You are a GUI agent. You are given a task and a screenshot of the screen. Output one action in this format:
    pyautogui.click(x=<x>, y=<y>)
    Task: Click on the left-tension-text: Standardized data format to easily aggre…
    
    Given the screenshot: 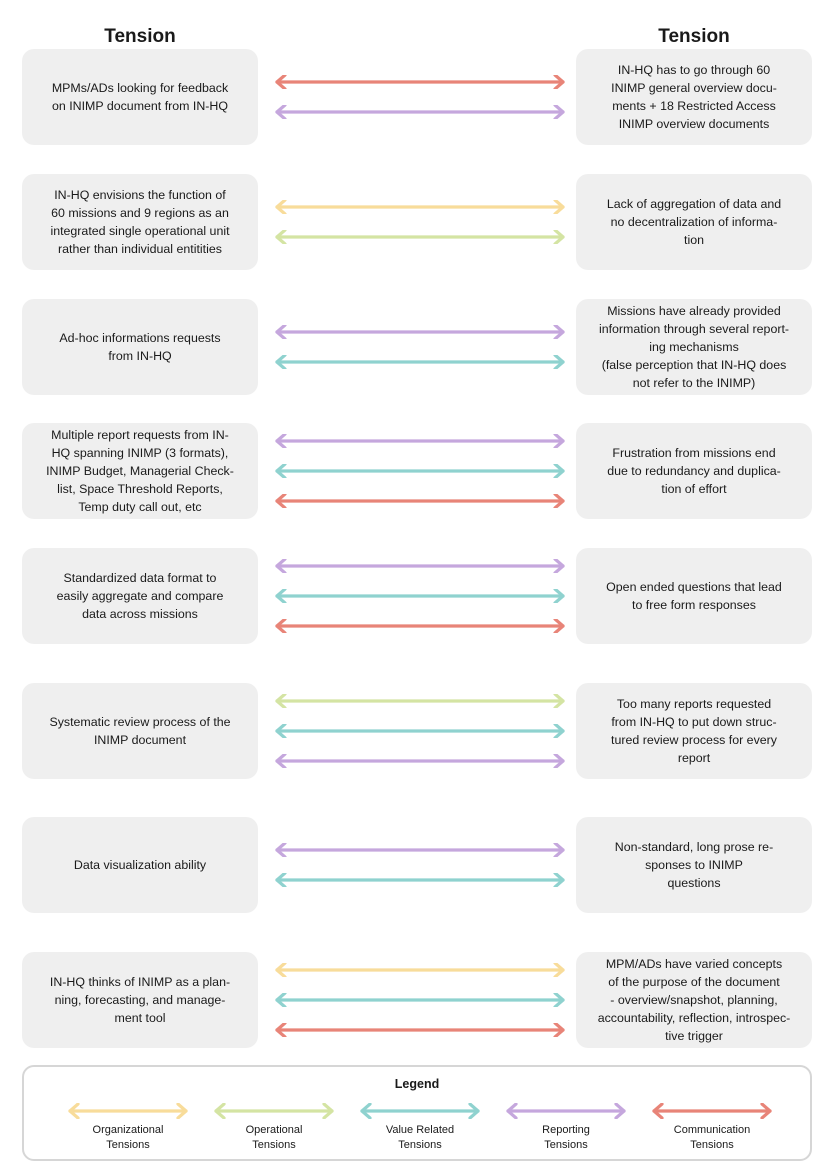 What is the action you would take?
    pyautogui.click(x=140, y=596)
    